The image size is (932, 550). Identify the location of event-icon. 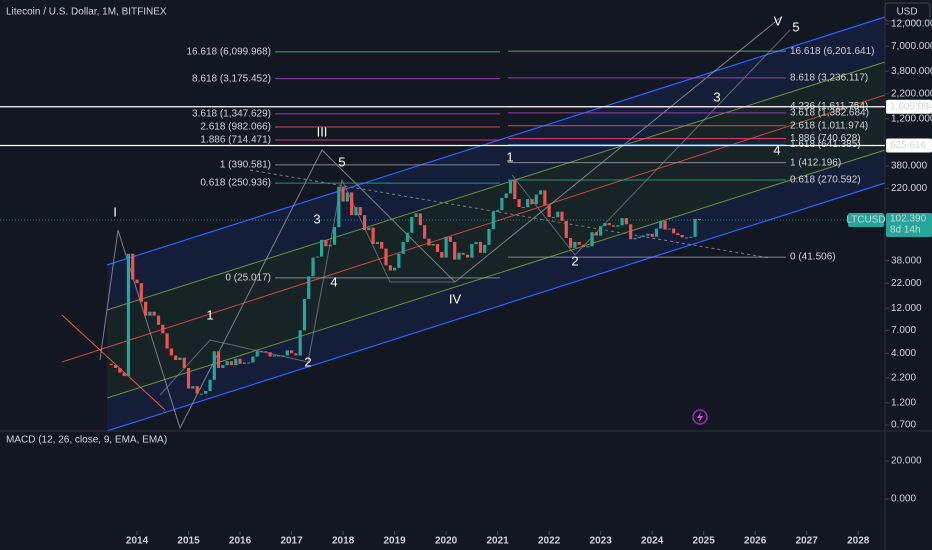
(700, 417).